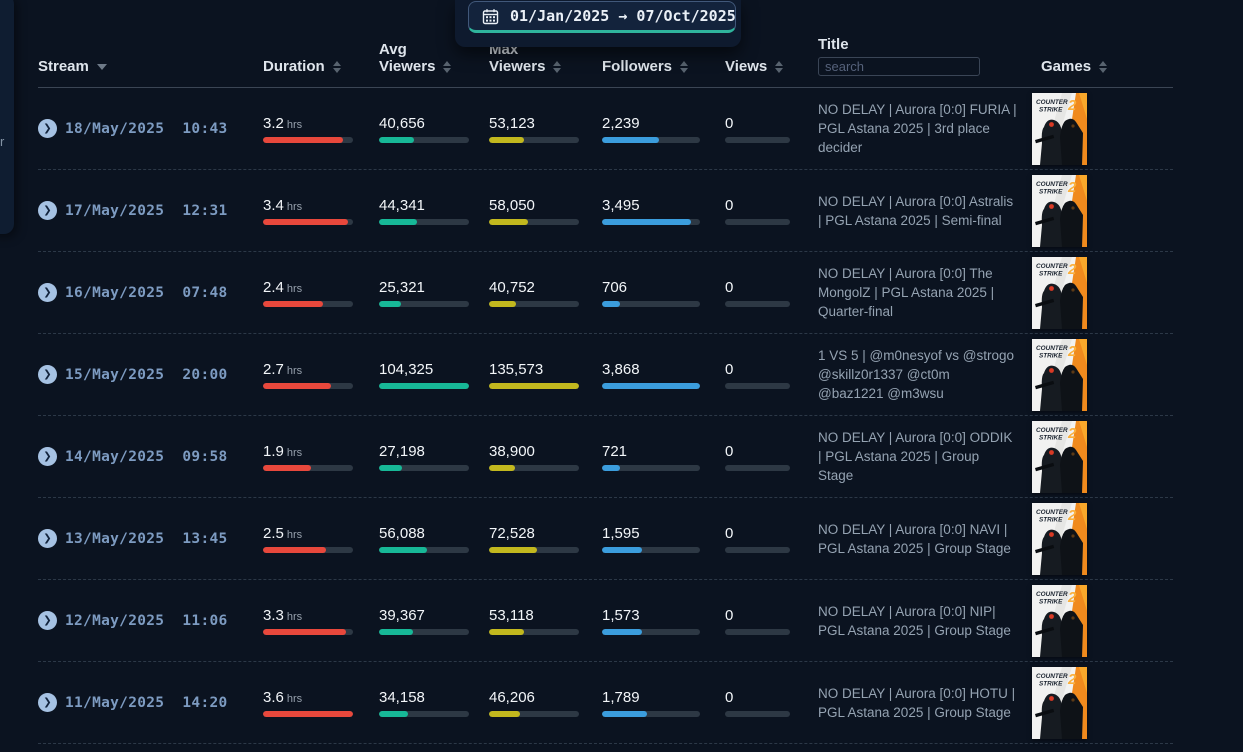 This screenshot has height=752, width=1243. Describe the element at coordinates (615, 287) in the screenshot. I see `followers-value: 706` at that location.